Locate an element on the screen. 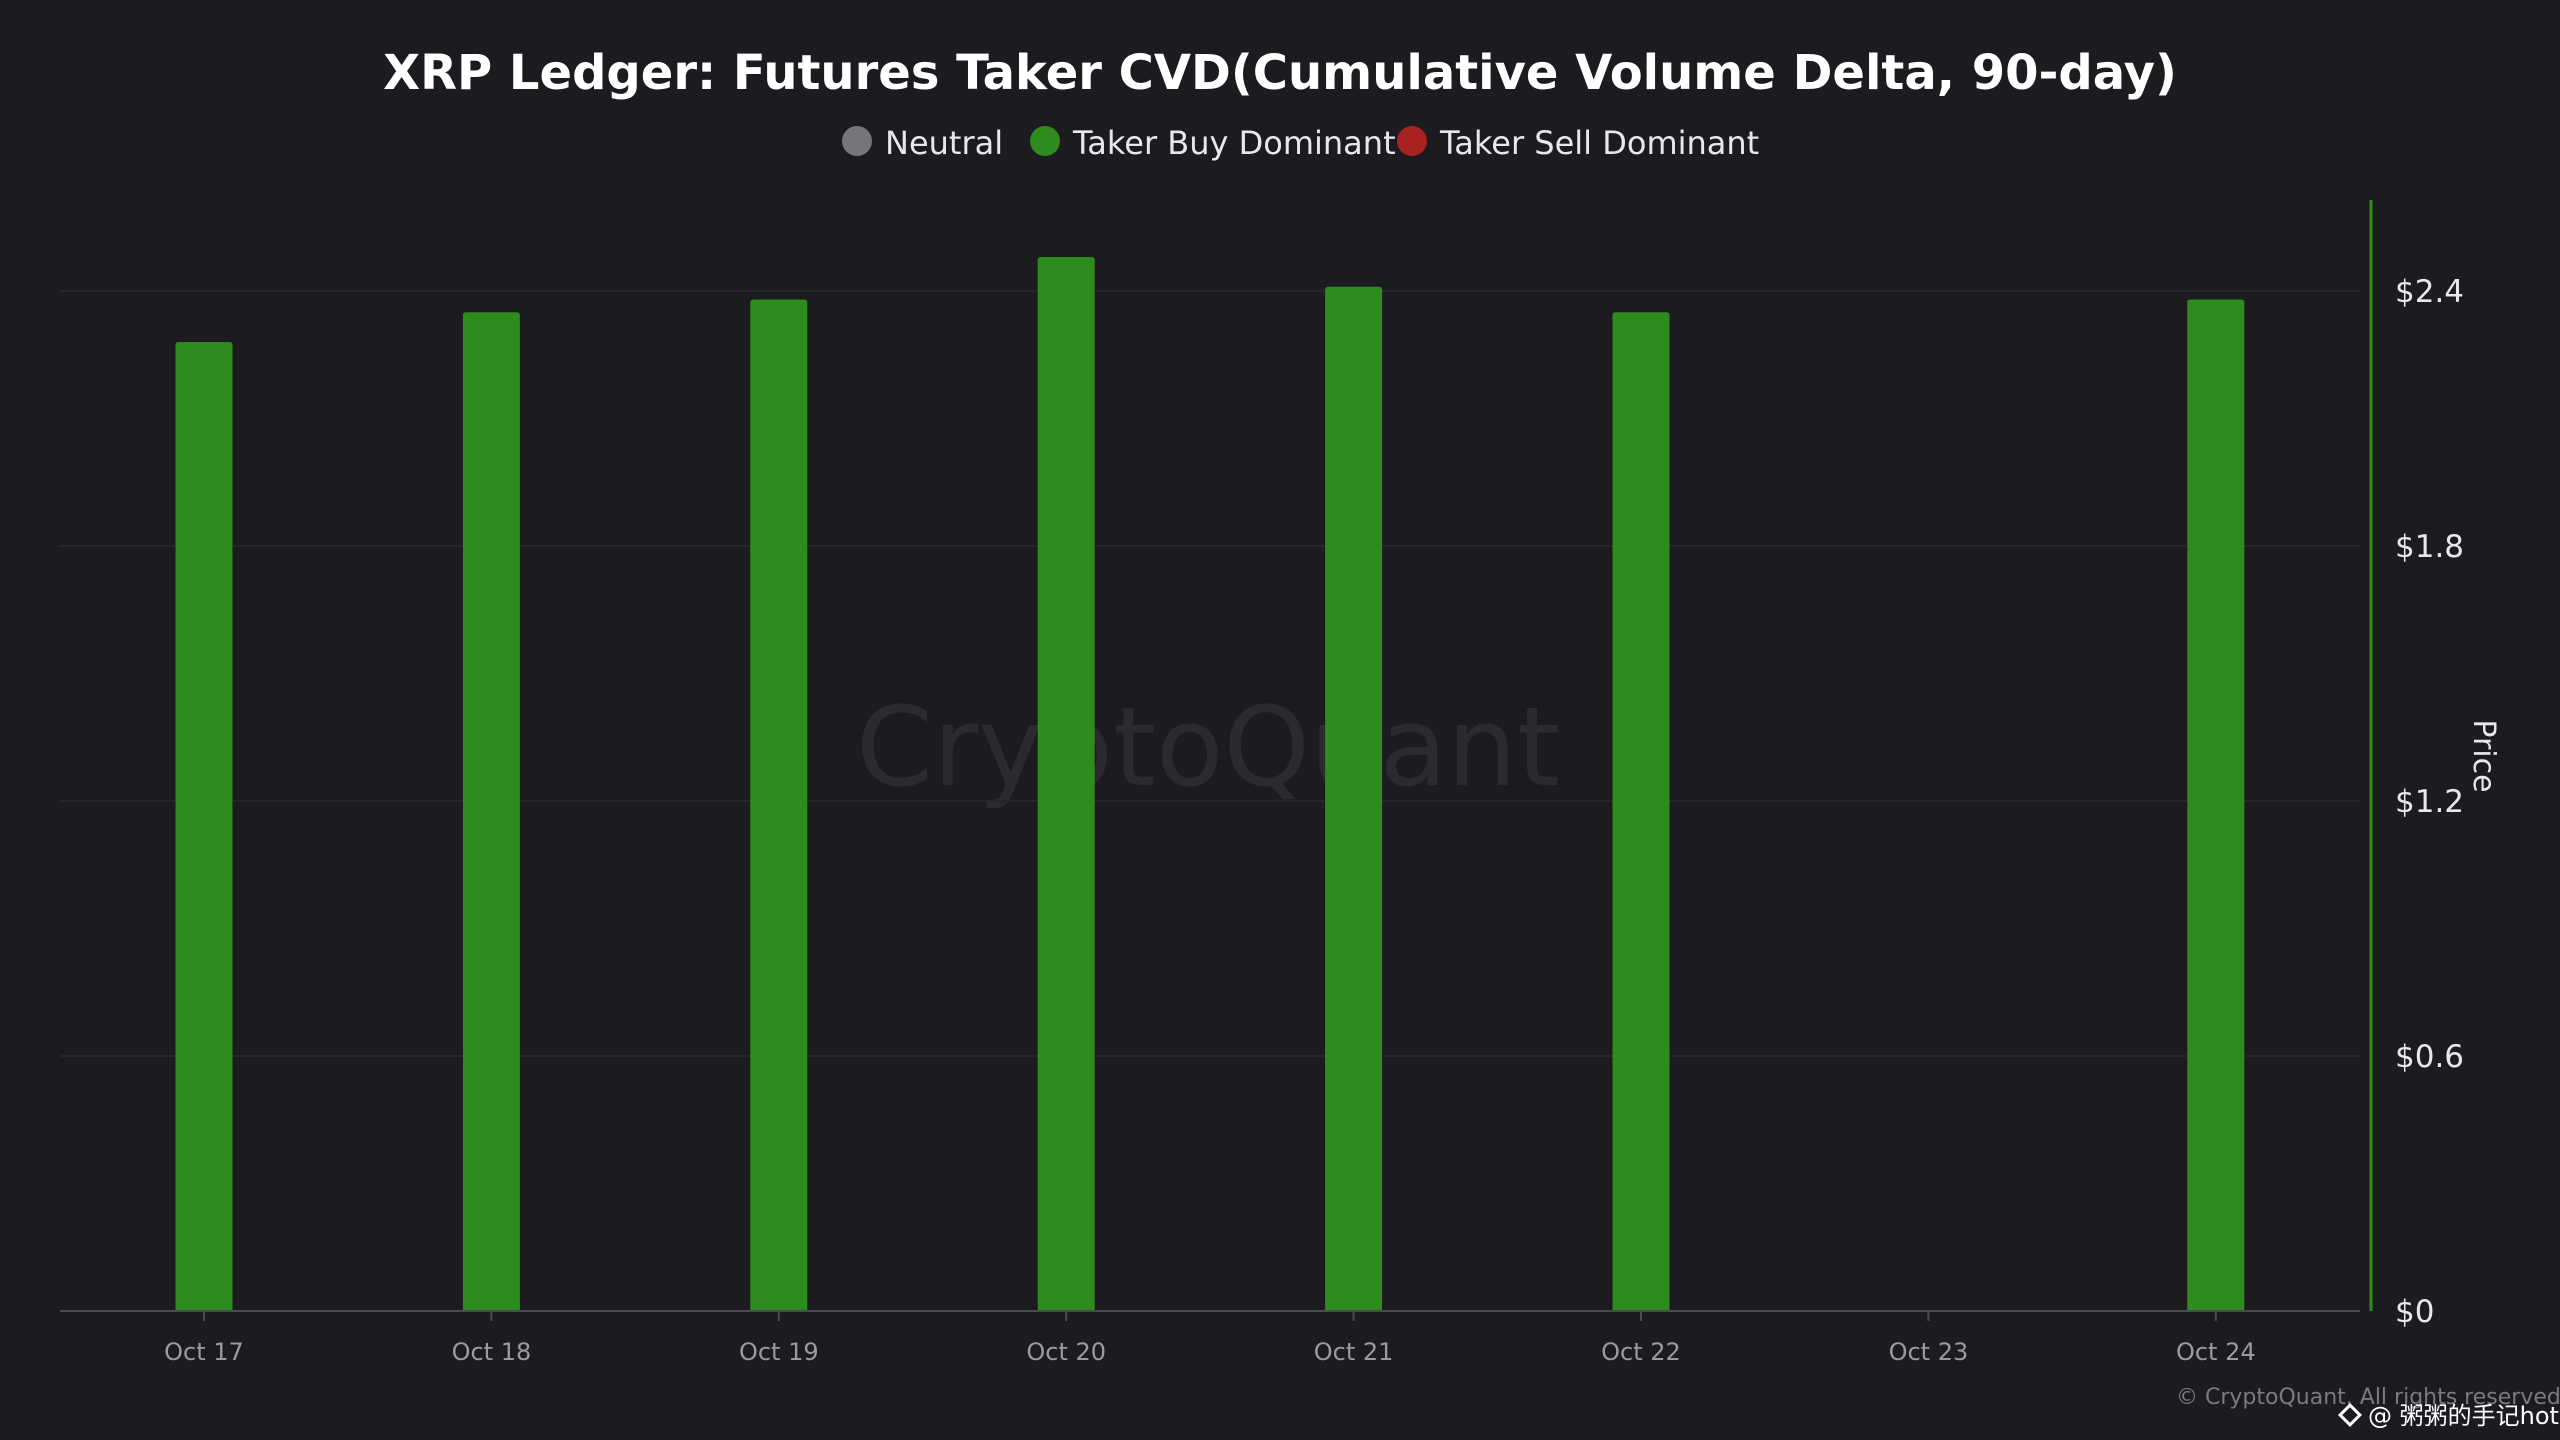  x-tick-label: Oct 20 is located at coordinates (1066, 1352).